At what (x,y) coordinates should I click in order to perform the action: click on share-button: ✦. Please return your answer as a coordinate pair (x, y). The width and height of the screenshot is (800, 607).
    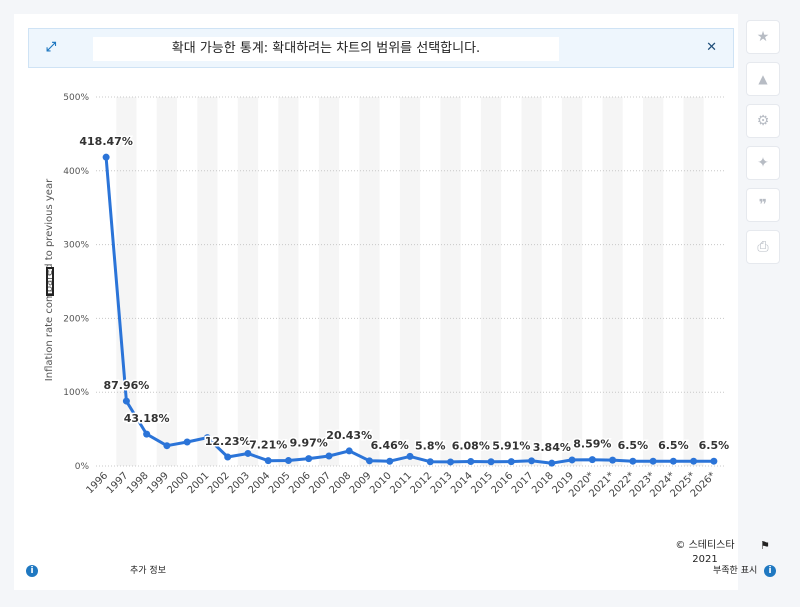
    Looking at the image, I should click on (763, 163).